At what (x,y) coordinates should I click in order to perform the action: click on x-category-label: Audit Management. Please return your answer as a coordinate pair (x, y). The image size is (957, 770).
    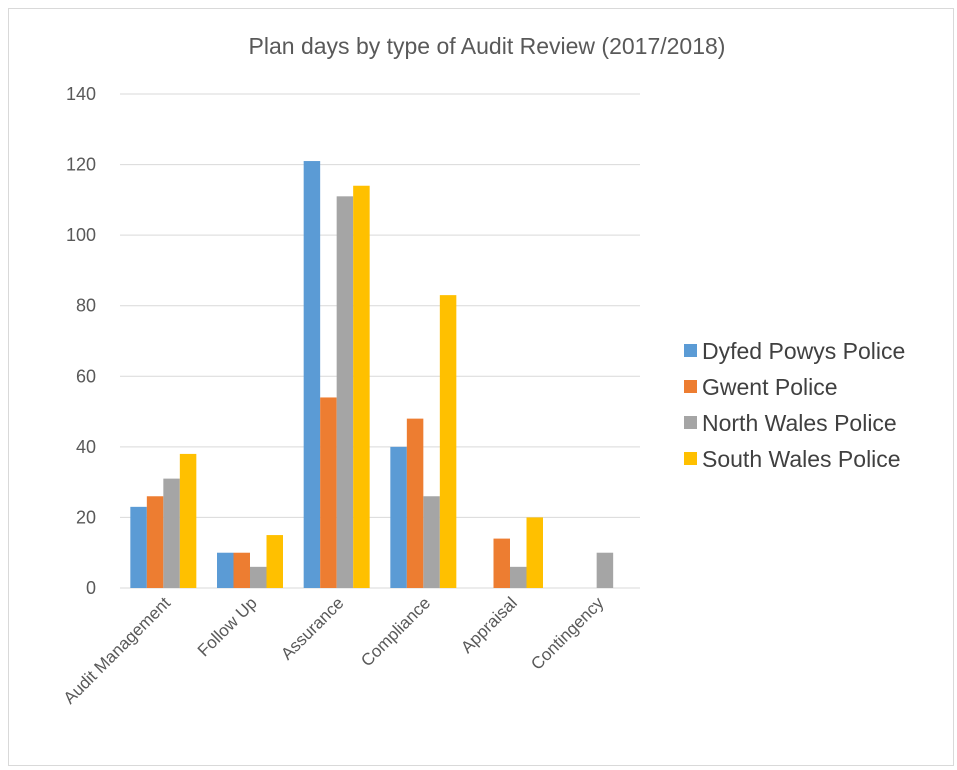
    Looking at the image, I should click on (117, 650).